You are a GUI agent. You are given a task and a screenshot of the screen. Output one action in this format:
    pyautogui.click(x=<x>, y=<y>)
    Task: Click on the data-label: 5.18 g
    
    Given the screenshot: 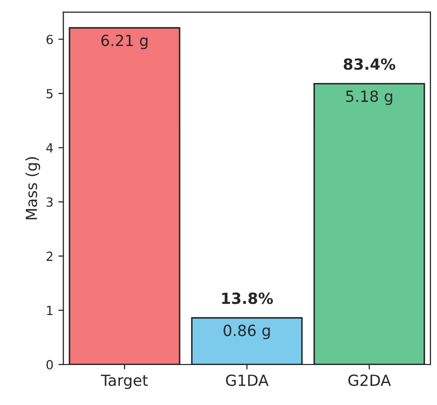 What is the action you would take?
    pyautogui.click(x=369, y=97)
    